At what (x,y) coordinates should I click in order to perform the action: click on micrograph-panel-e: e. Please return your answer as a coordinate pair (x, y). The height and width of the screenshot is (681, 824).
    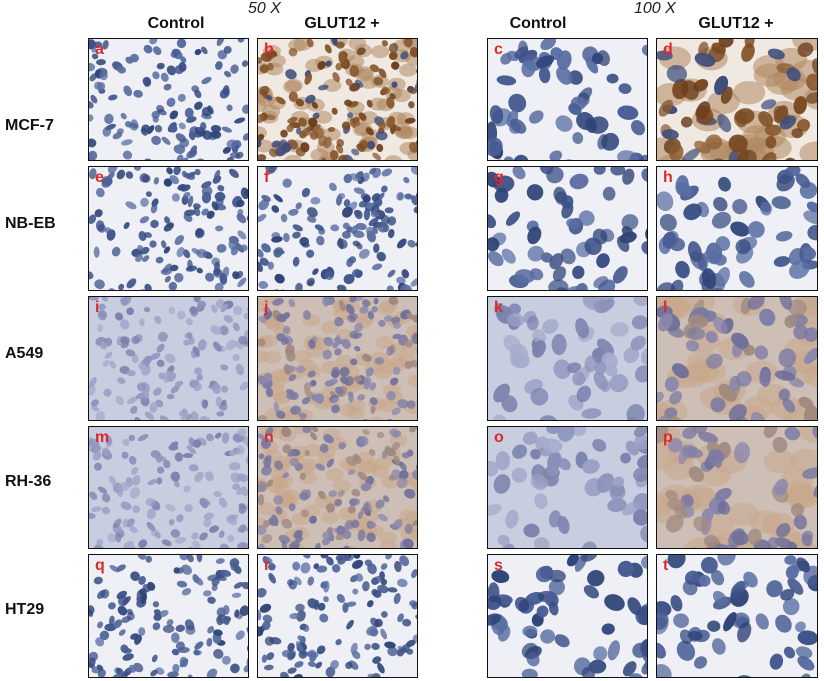
    Looking at the image, I should click on (168, 228).